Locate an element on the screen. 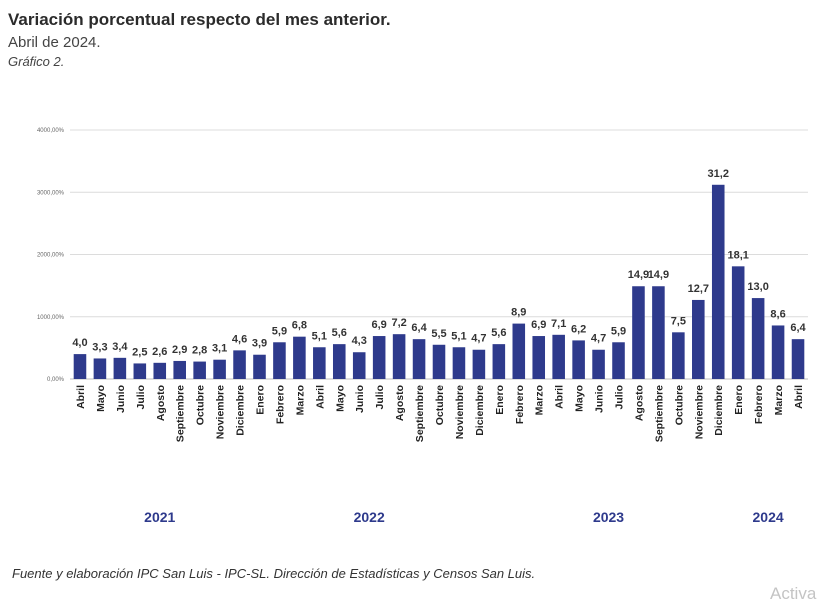 The image size is (820, 604). y-tick-label: 4000,00% is located at coordinates (51, 131).